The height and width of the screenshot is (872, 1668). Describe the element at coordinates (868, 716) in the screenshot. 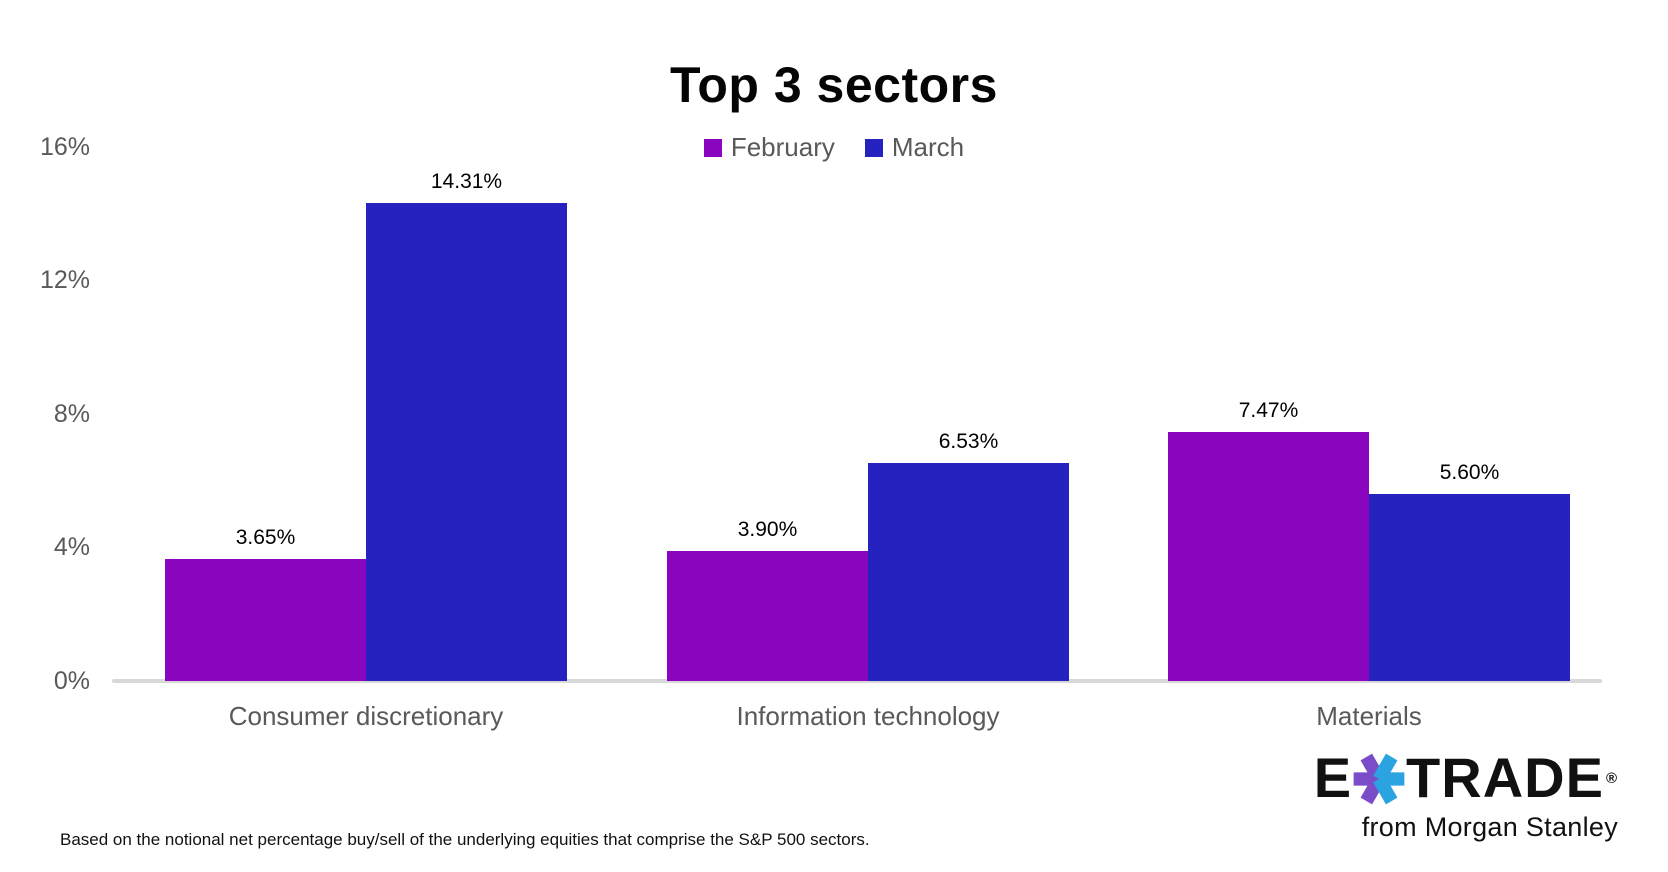

I see `category-label: Information technology` at that location.